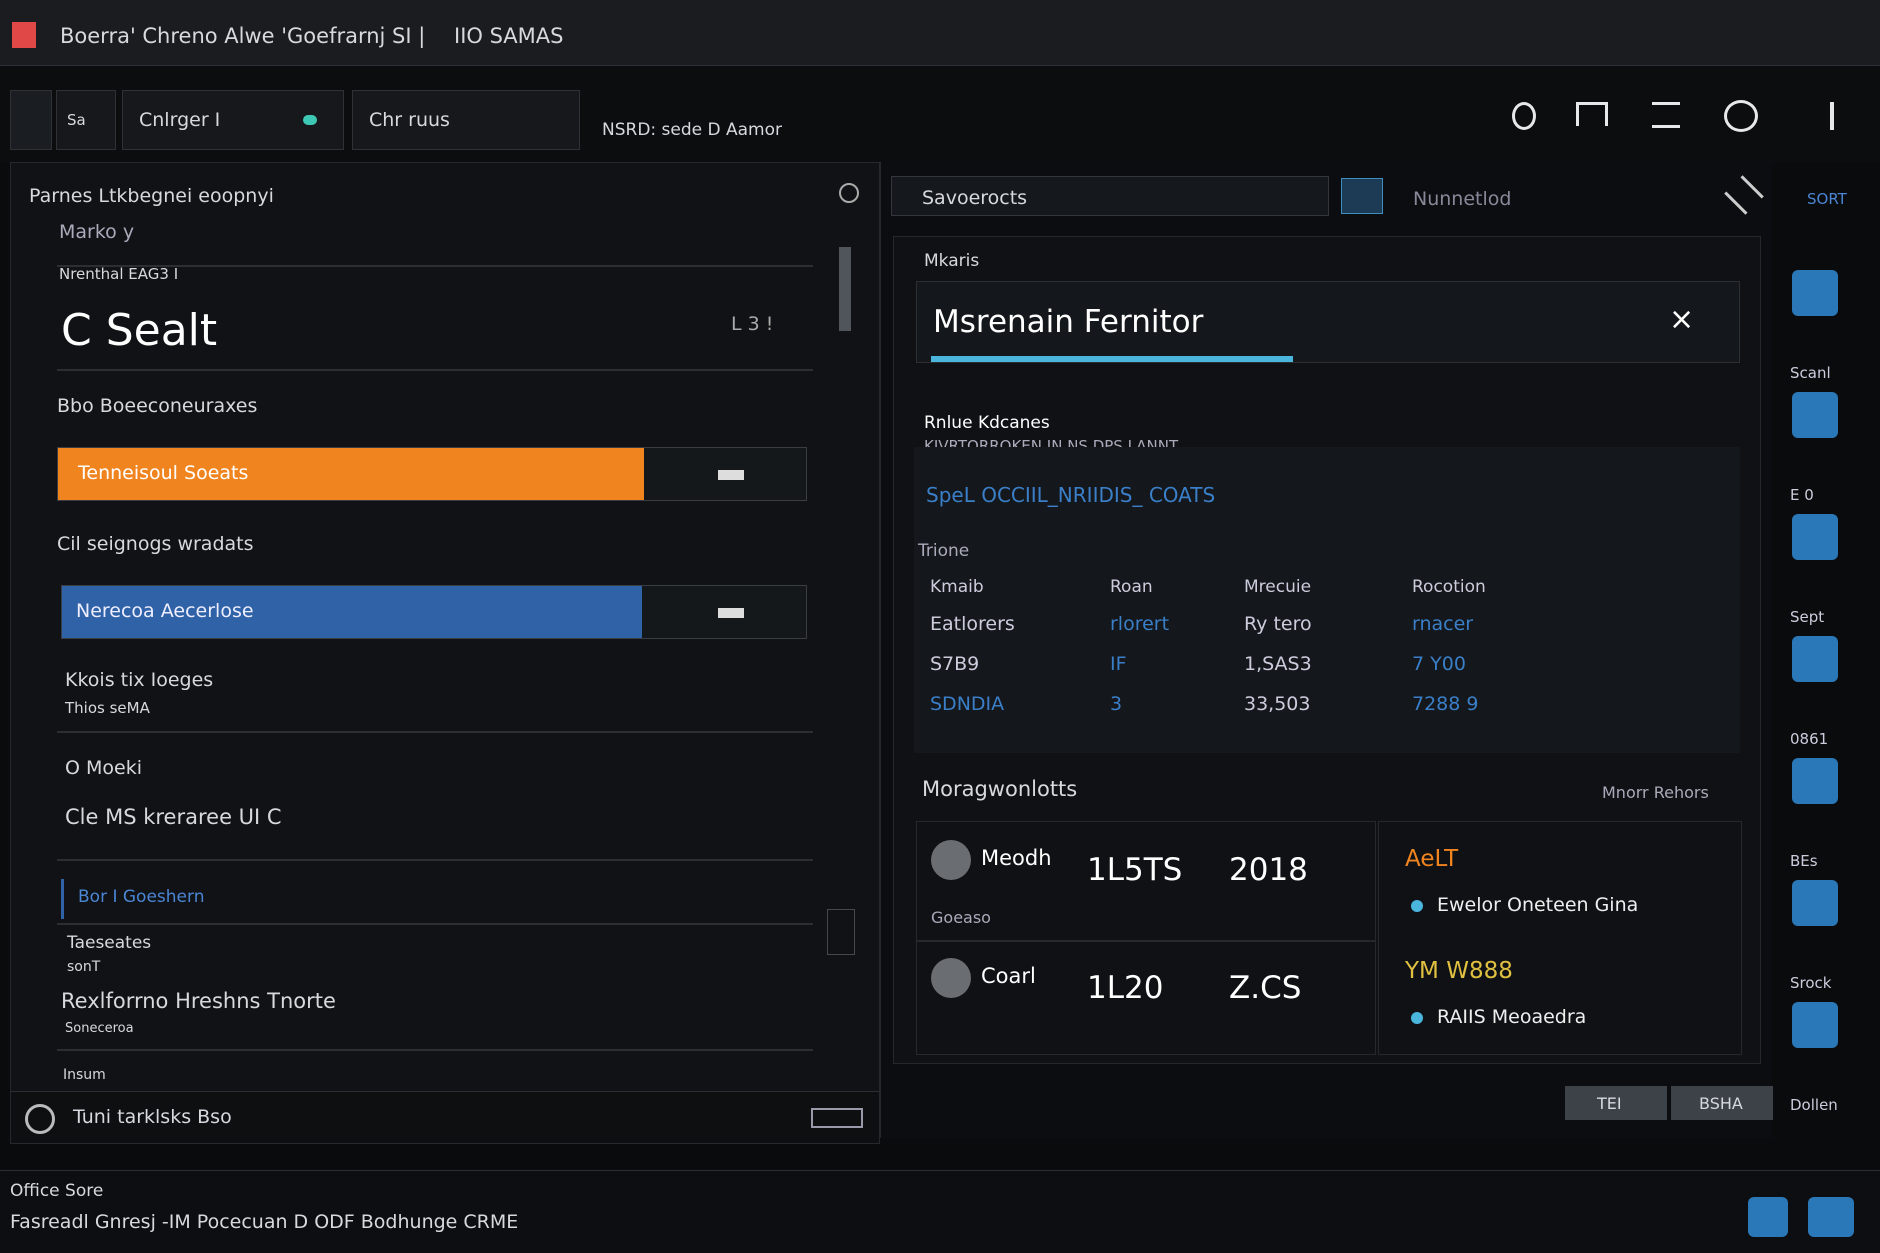  What do you see at coordinates (84, 1075) in the screenshot?
I see `list-item: Insum` at bounding box center [84, 1075].